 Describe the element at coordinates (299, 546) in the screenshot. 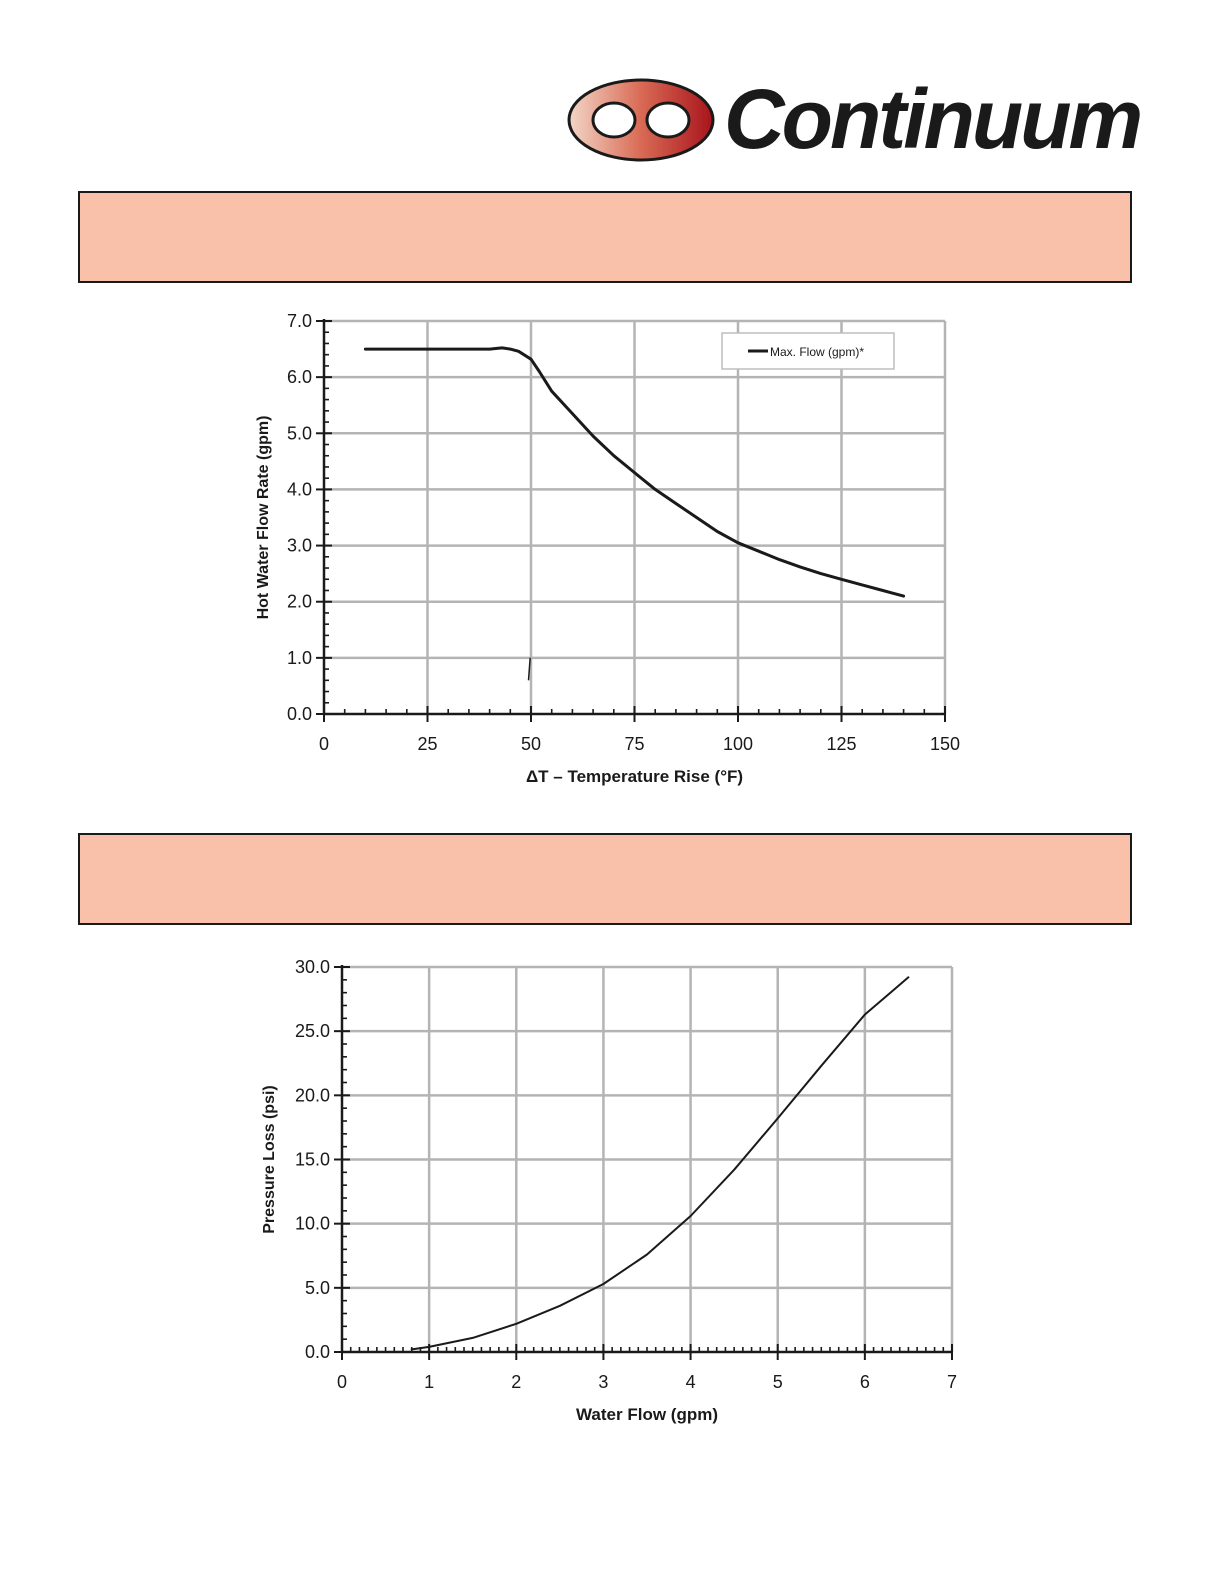

I see `y-tick-label: 3.0` at that location.